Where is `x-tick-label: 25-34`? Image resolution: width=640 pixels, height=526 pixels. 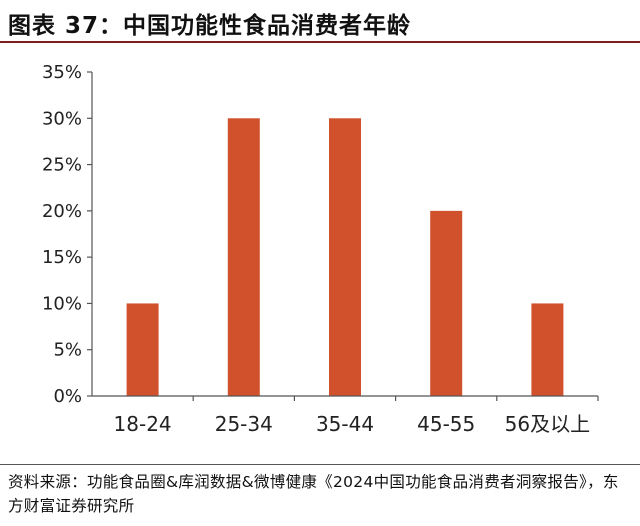
x-tick-label: 25-34 is located at coordinates (244, 424).